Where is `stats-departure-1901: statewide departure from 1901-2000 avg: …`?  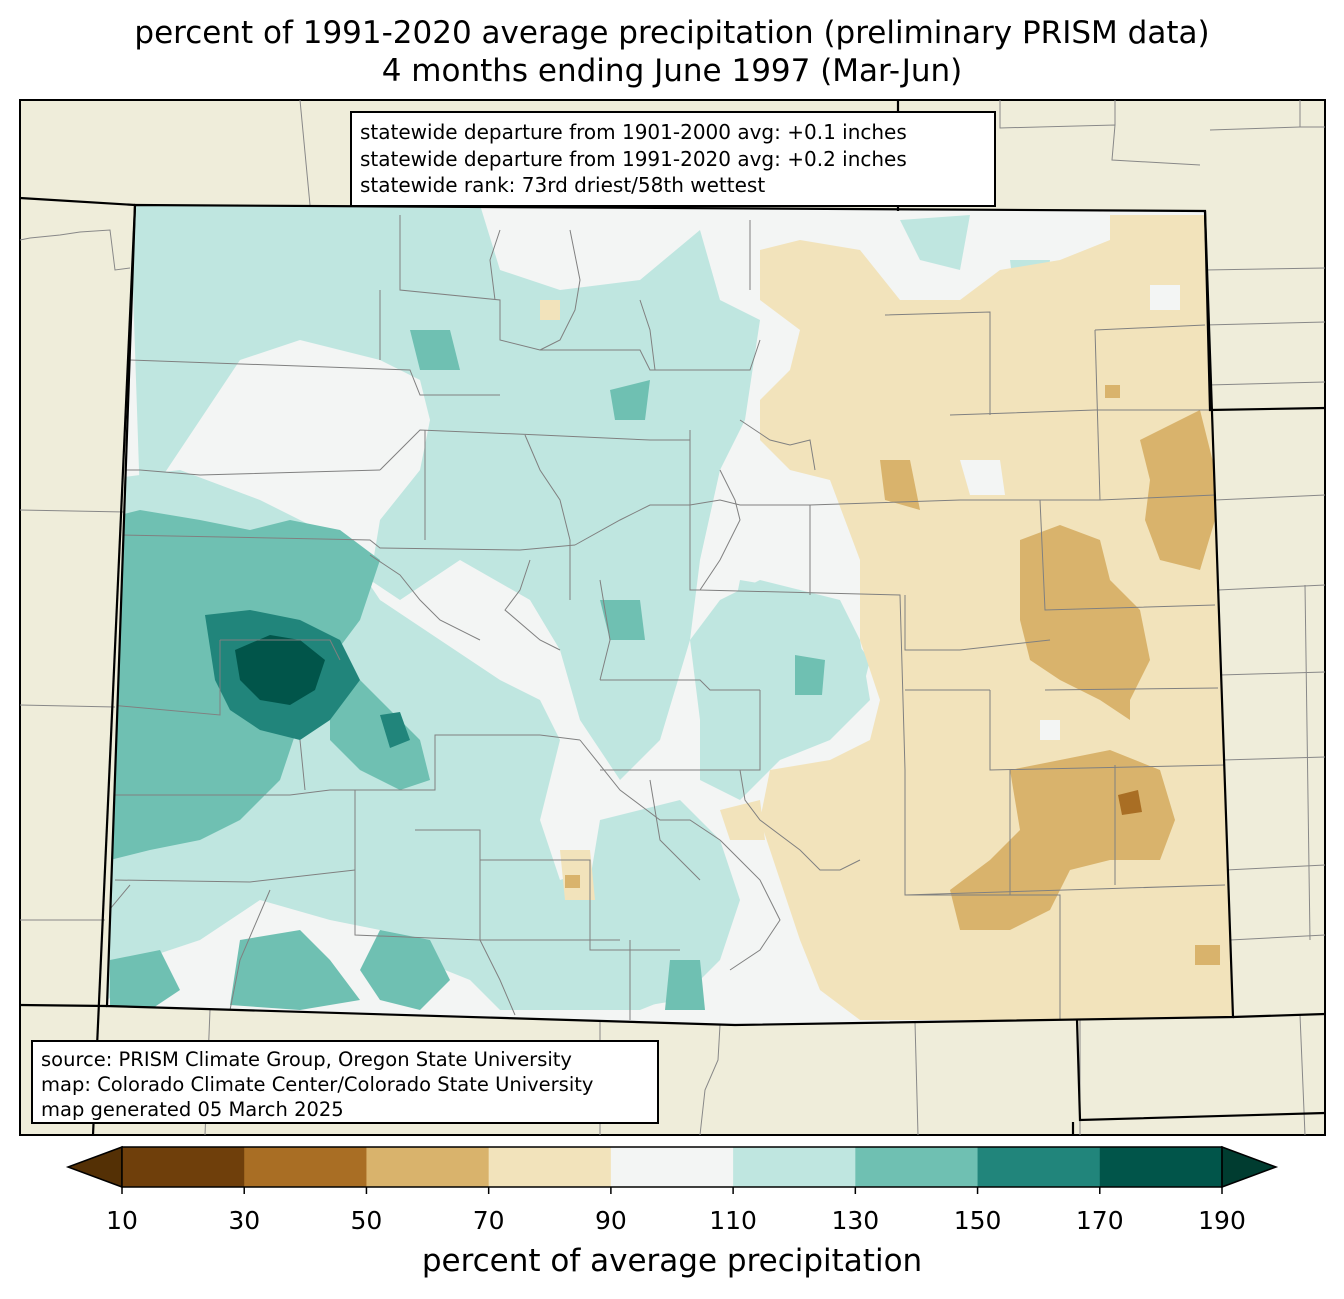 stats-departure-1901: statewide departure from 1901-2000 avg: … is located at coordinates (633, 132).